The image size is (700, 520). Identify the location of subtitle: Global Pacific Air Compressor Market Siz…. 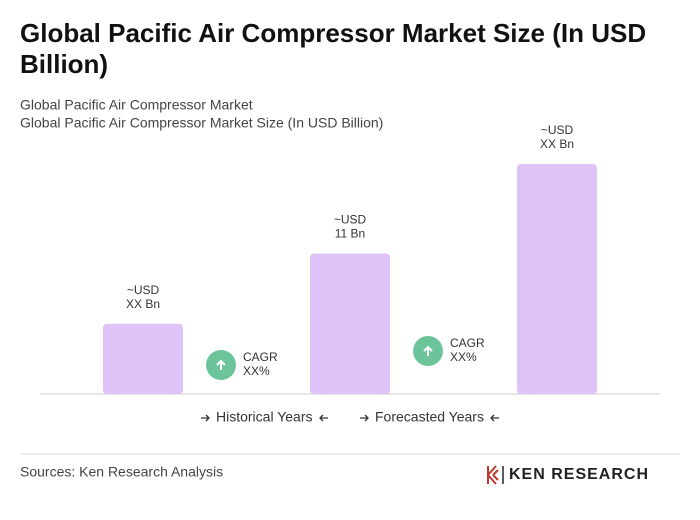
(201, 123).